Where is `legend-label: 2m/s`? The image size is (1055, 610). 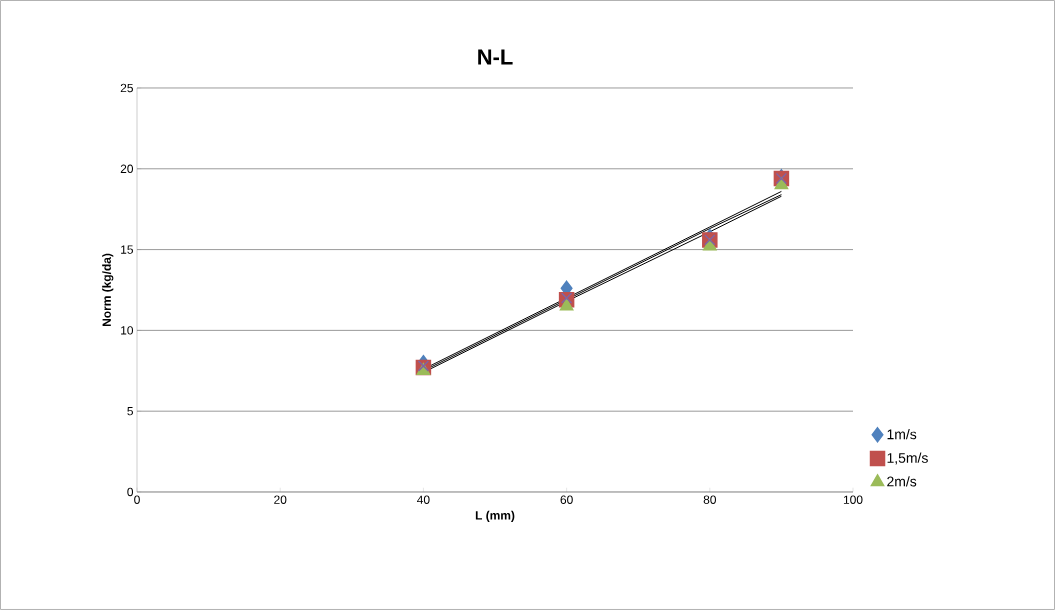
legend-label: 2m/s is located at coordinates (902, 481).